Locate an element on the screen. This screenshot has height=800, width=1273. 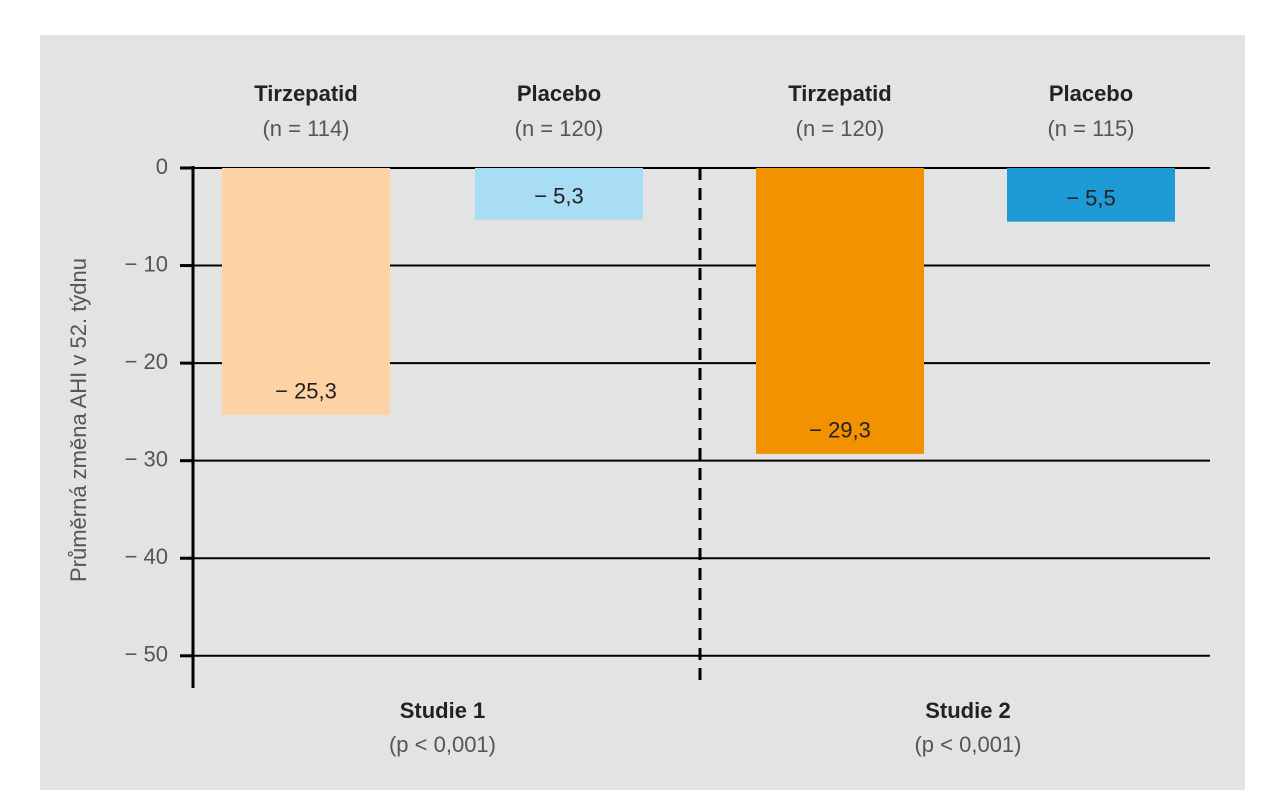
group-label: Studie 1 is located at coordinates (443, 710).